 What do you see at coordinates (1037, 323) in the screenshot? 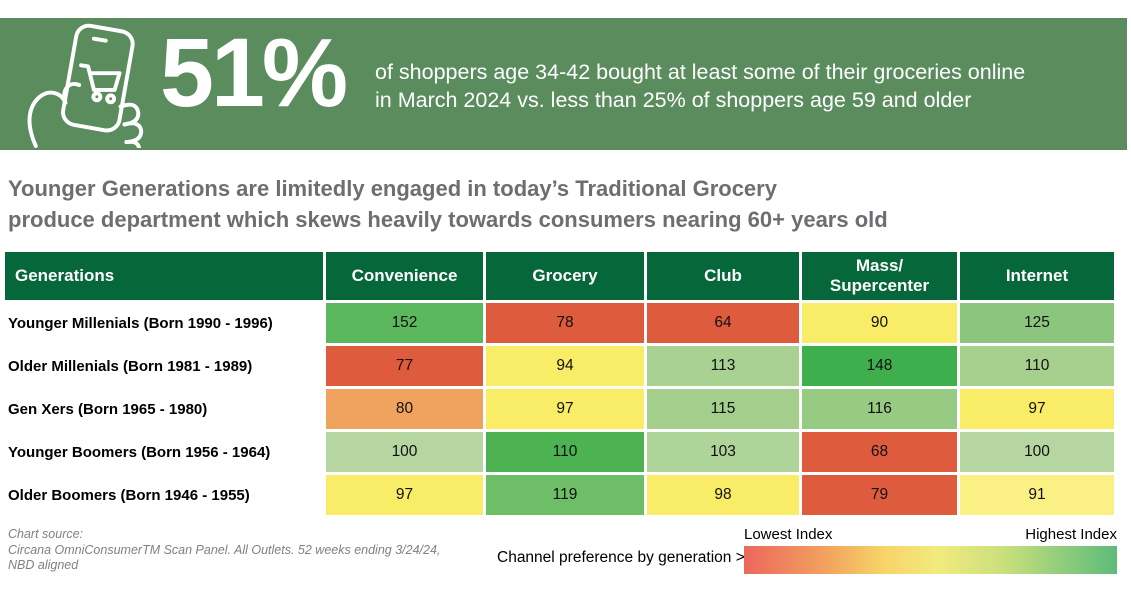
I see `index-value-cell: 125` at bounding box center [1037, 323].